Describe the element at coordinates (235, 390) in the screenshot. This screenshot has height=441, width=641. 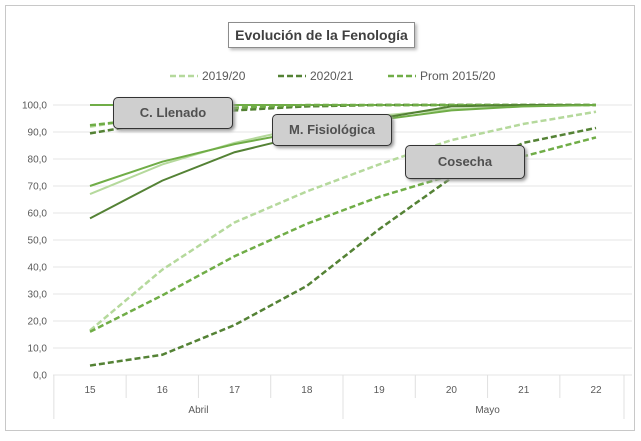
I see `x-tick-label: 17` at that location.